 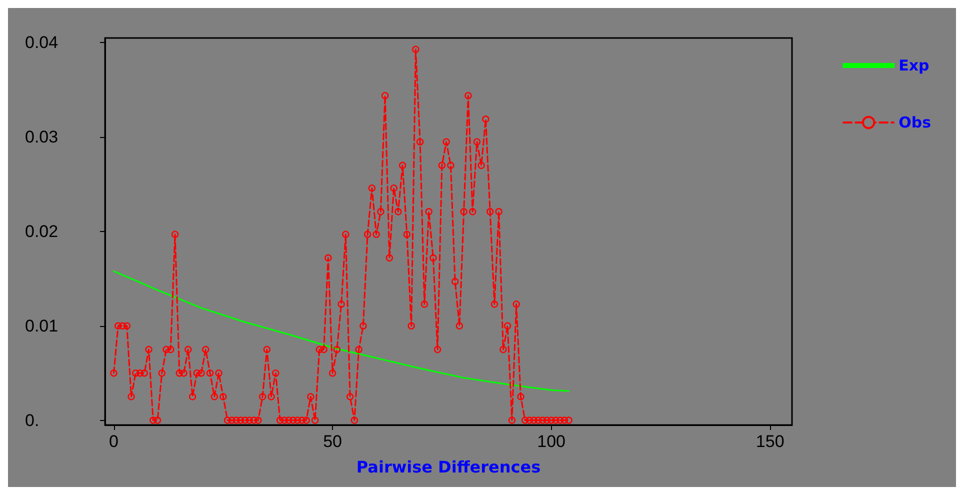 What do you see at coordinates (914, 65) in the screenshot?
I see `legend-label: Exp` at bounding box center [914, 65].